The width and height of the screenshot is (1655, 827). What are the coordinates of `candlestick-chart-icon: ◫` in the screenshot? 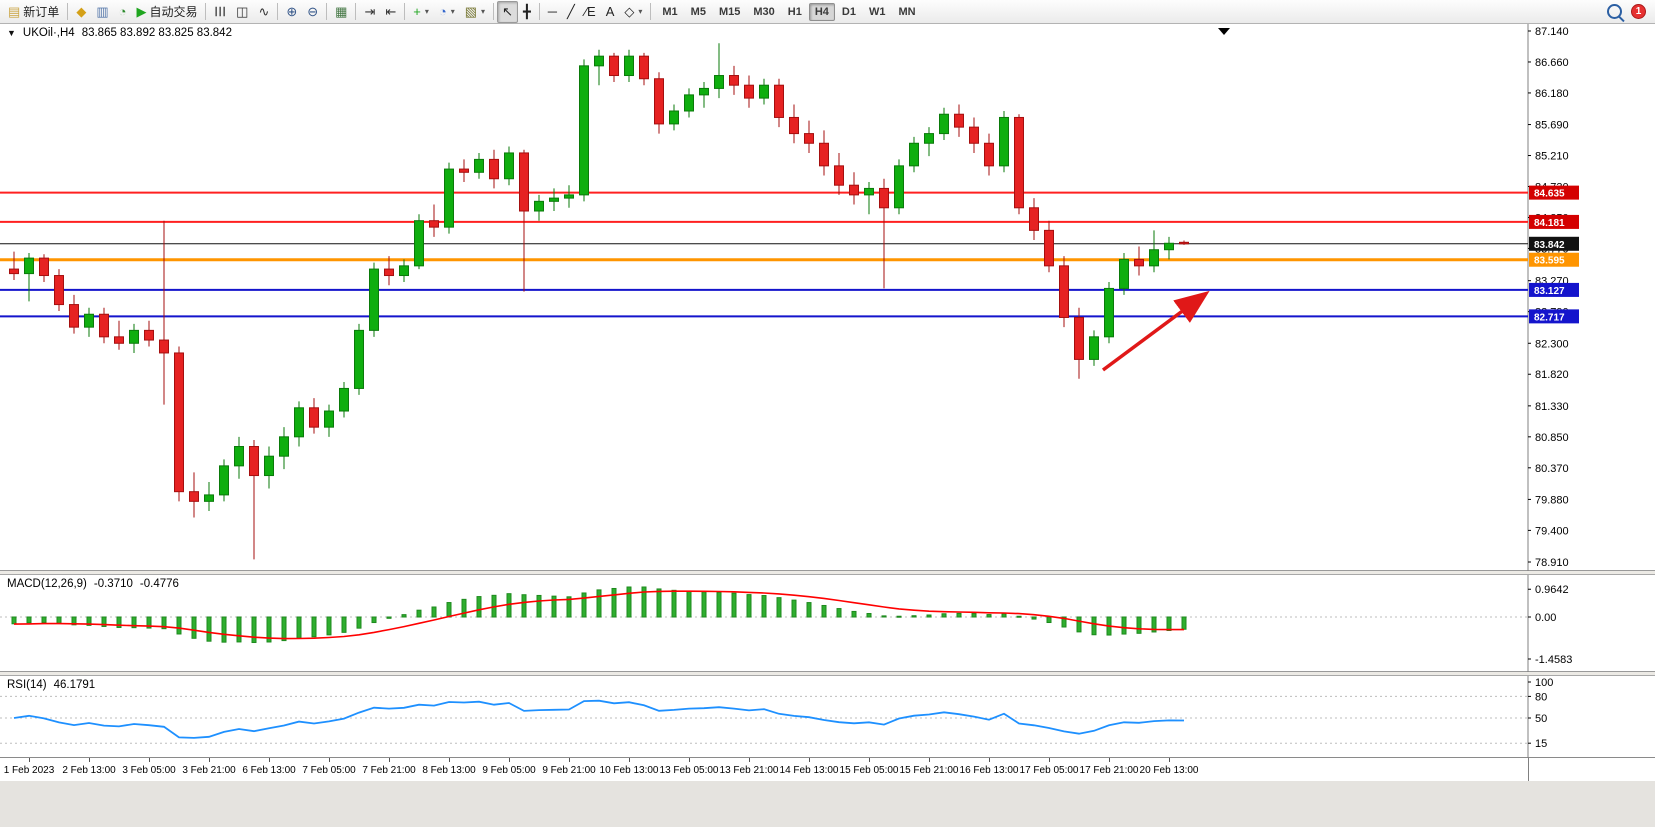 It's located at (242, 12).